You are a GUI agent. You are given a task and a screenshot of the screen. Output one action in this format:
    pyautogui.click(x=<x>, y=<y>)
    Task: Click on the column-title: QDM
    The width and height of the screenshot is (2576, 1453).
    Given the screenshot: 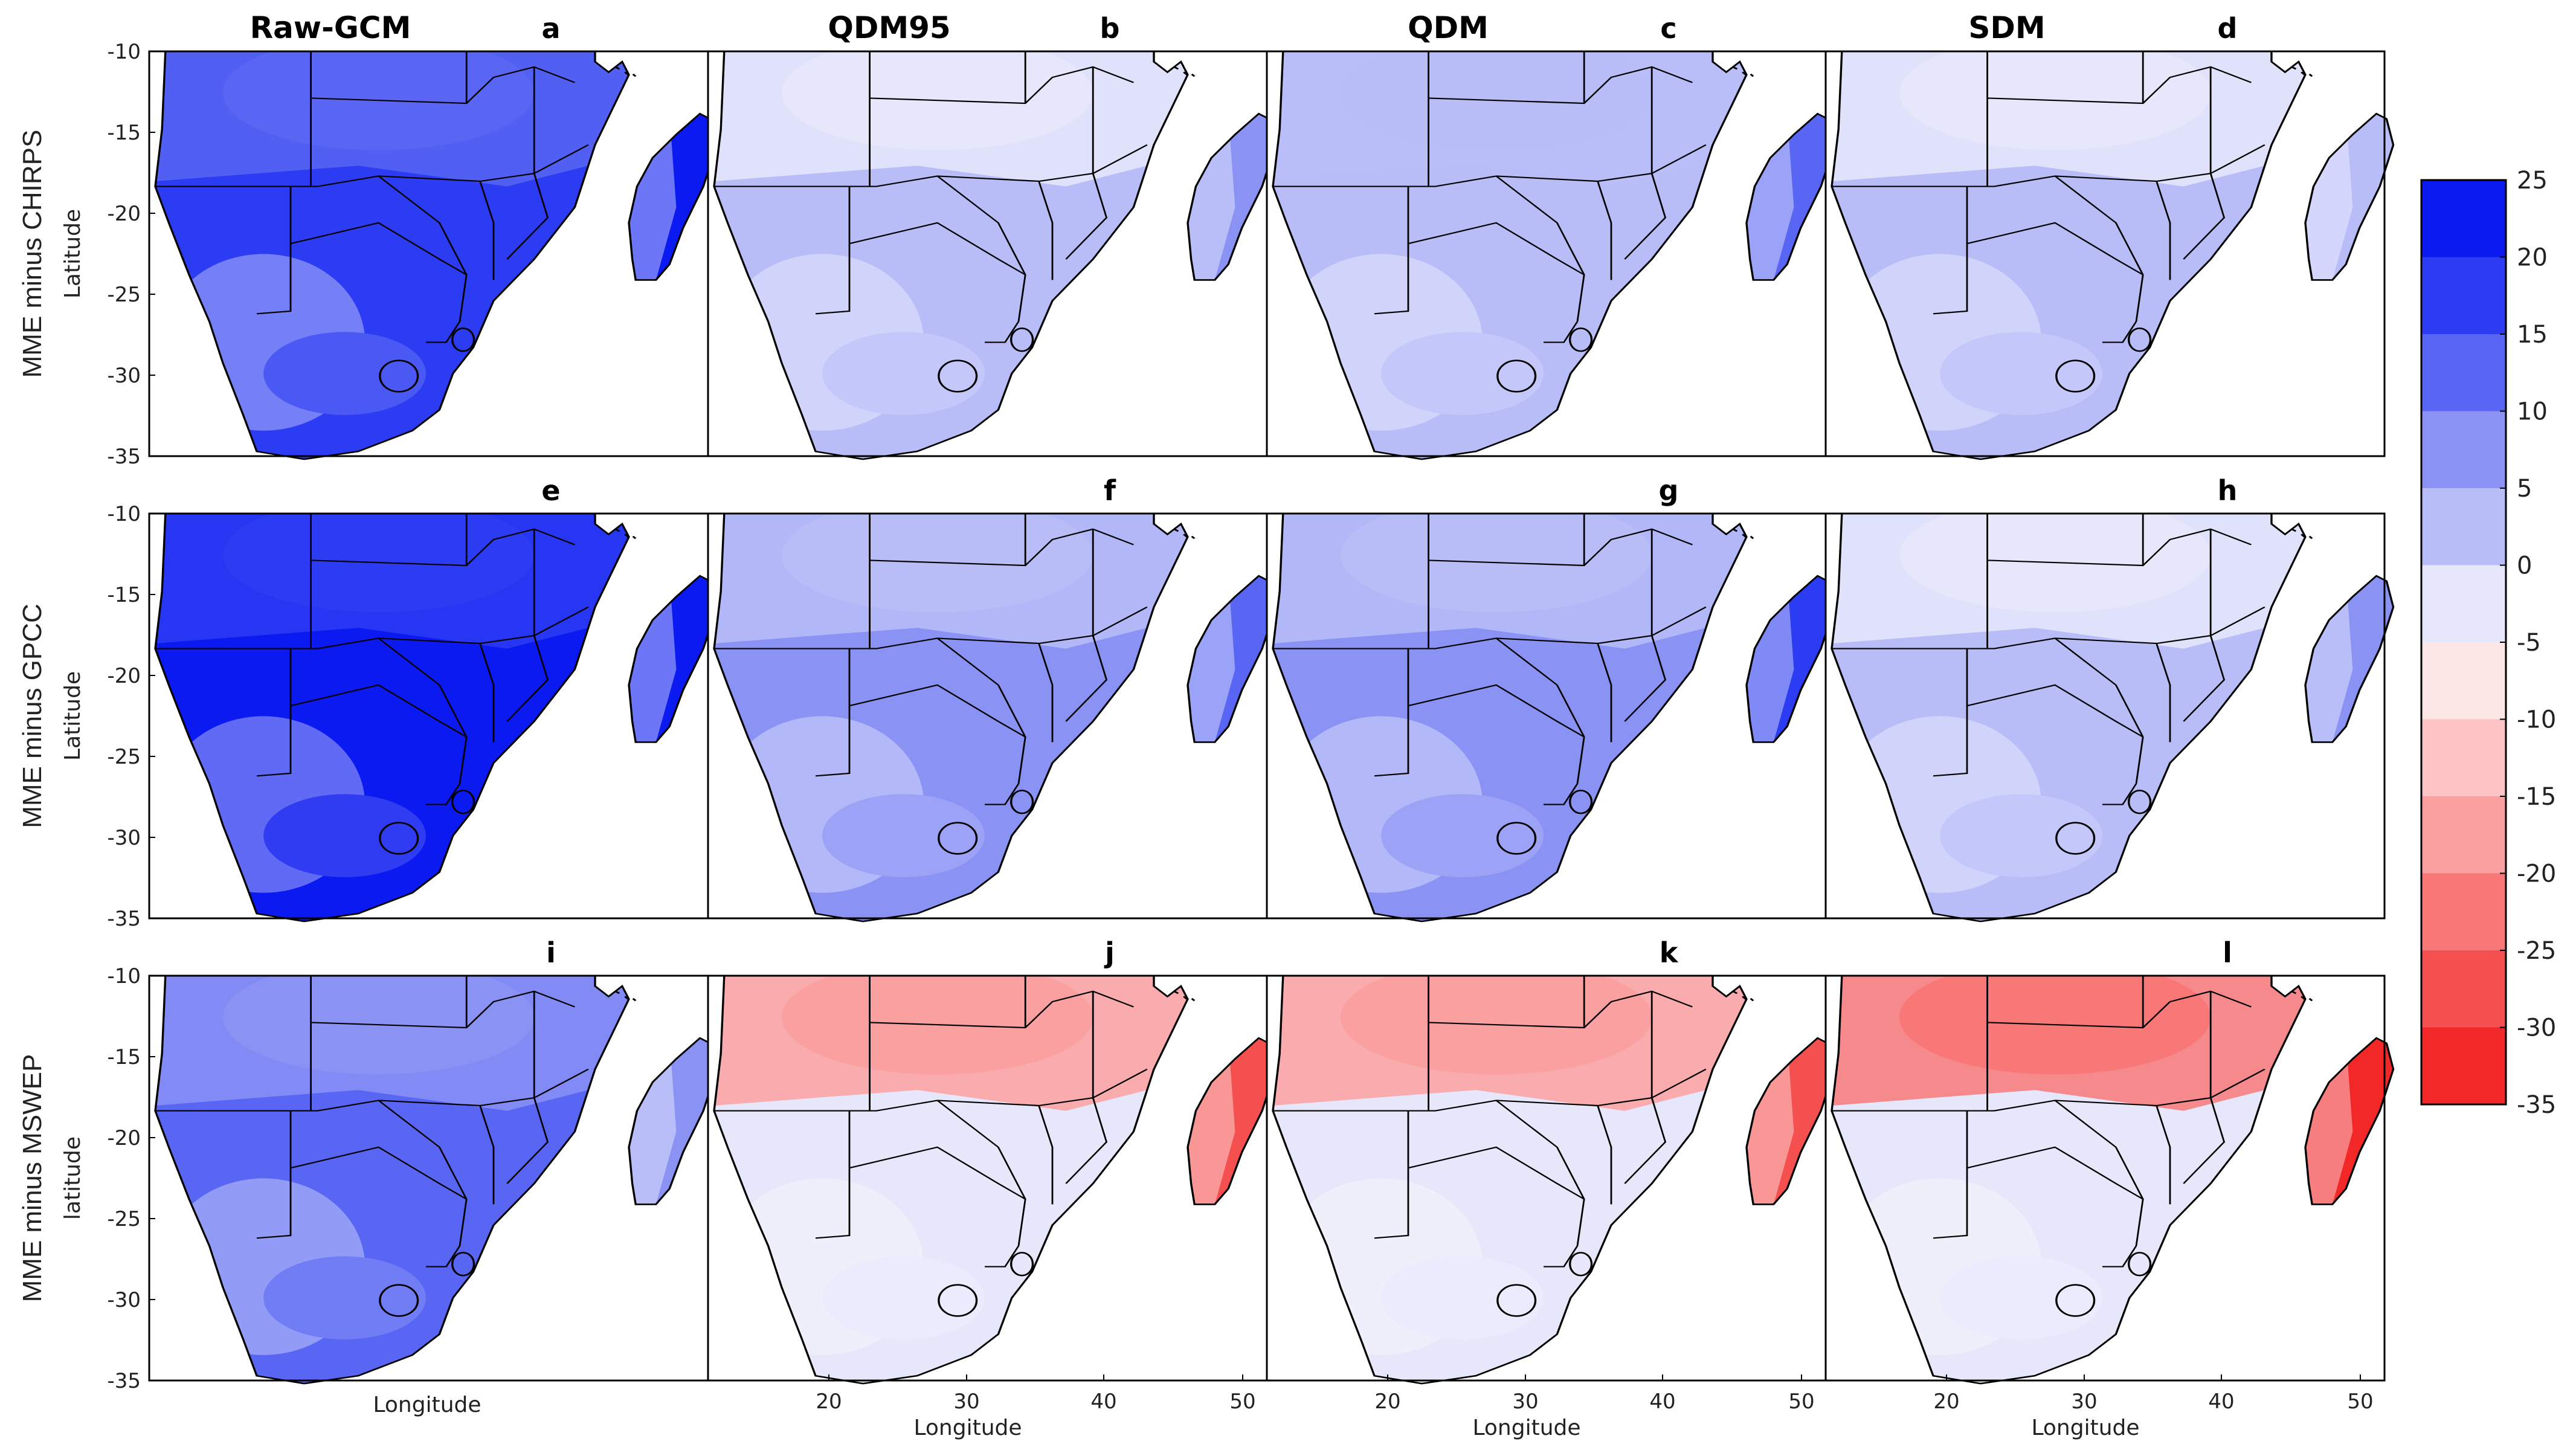 What is the action you would take?
    pyautogui.click(x=1448, y=27)
    